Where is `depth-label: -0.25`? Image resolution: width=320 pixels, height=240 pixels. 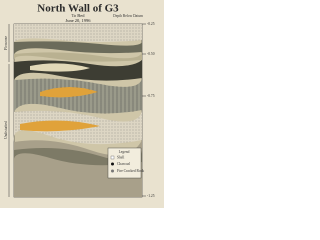
depth-label: -0.25 is located at coordinates (151, 24).